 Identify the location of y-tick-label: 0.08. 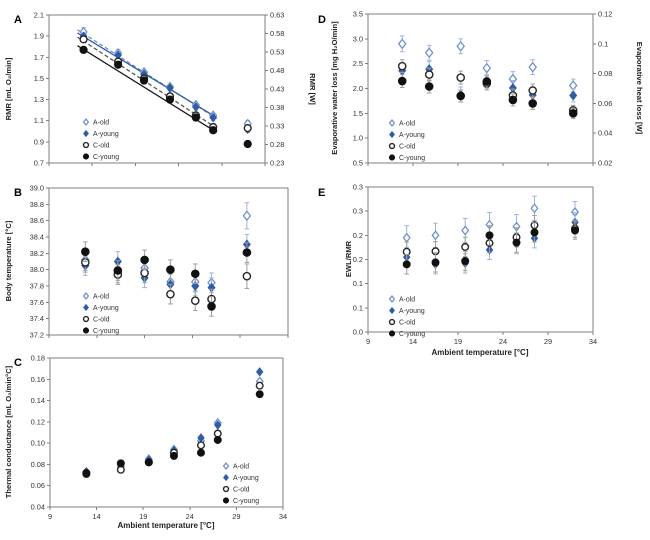
(38, 464).